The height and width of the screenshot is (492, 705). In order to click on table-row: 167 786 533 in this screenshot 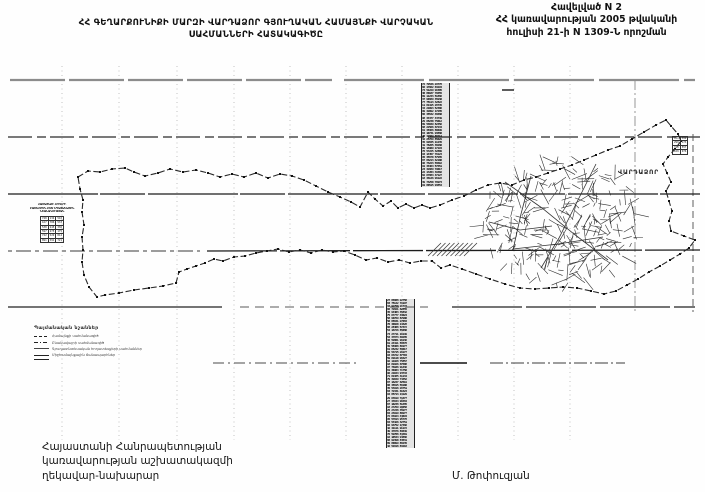, I will do `click(52, 223)`.